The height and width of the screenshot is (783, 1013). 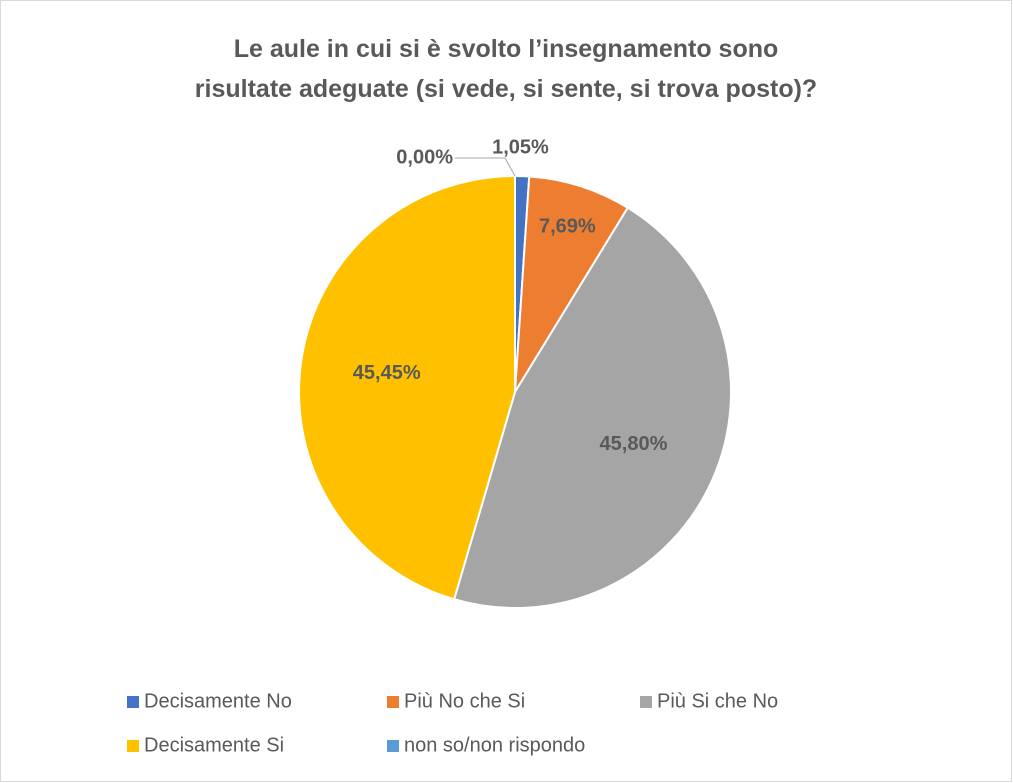 I want to click on legend-label: Decisamente No, so click(x=218, y=701).